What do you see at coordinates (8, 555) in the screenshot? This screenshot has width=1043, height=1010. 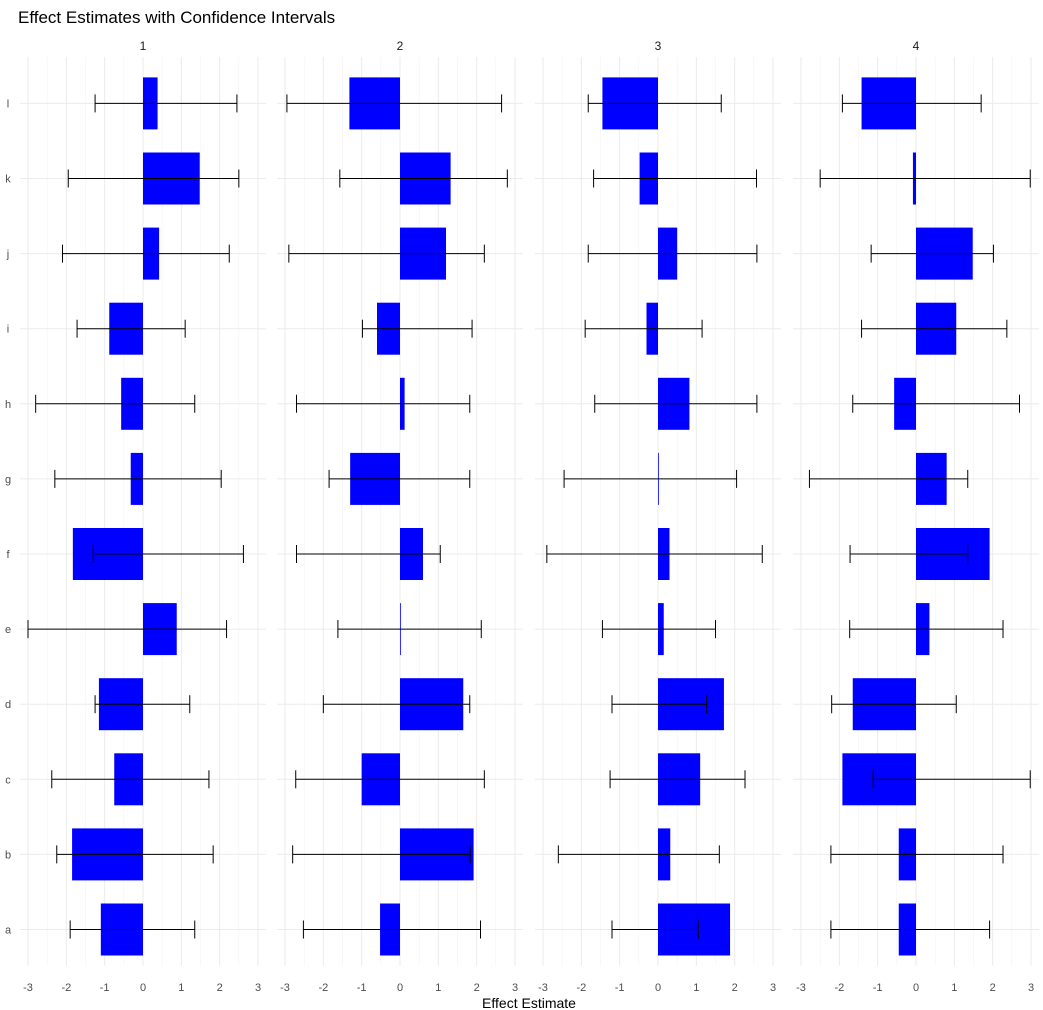 I see `y-tick-label: f` at bounding box center [8, 555].